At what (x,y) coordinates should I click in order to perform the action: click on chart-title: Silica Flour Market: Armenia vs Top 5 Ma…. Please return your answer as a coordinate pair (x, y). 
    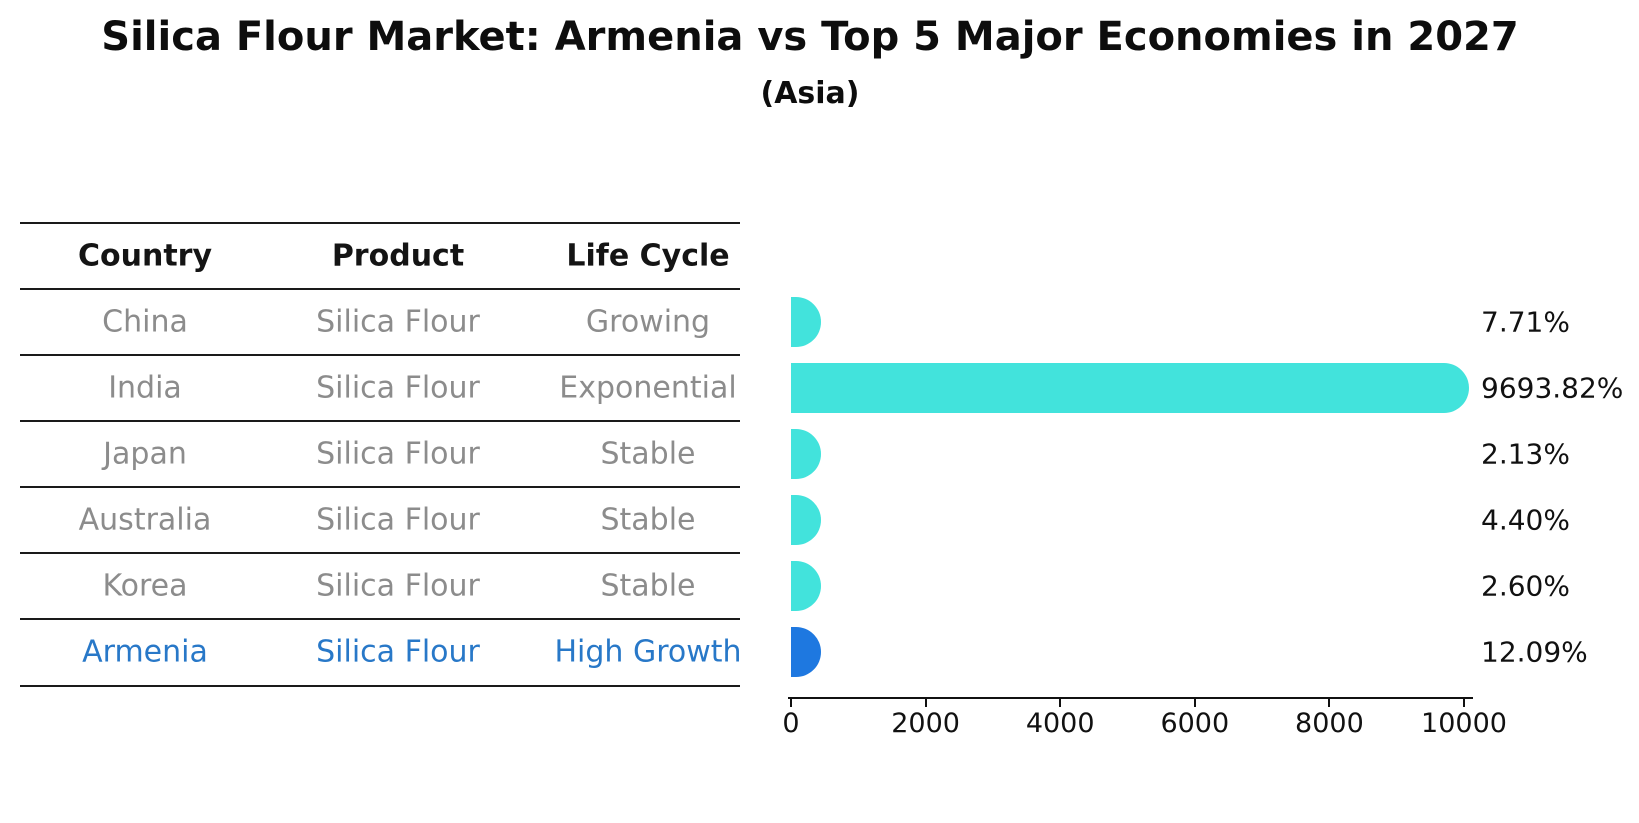
    Looking at the image, I should click on (810, 37).